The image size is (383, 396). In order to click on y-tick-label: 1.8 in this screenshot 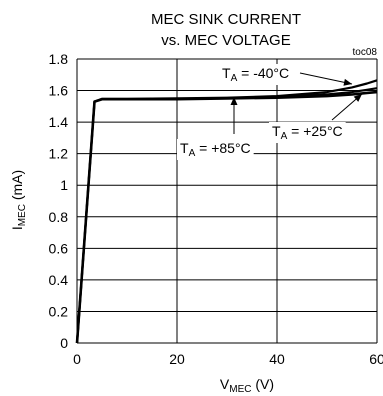, I will do `click(59, 59)`.